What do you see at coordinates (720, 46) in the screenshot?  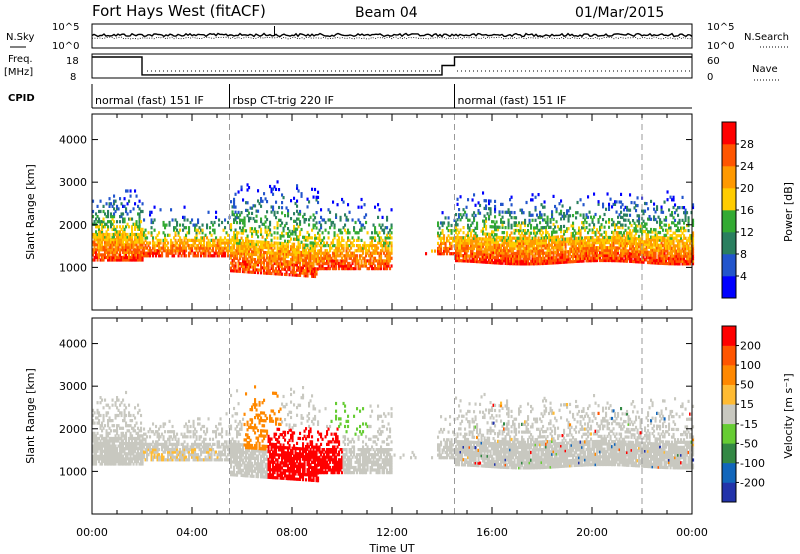 I see `nsearch-tick-bottom: 10^0` at bounding box center [720, 46].